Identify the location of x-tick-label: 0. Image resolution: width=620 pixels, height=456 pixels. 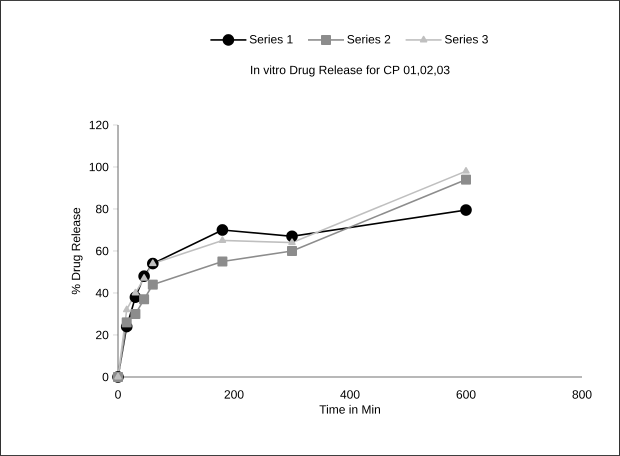
(118, 394).